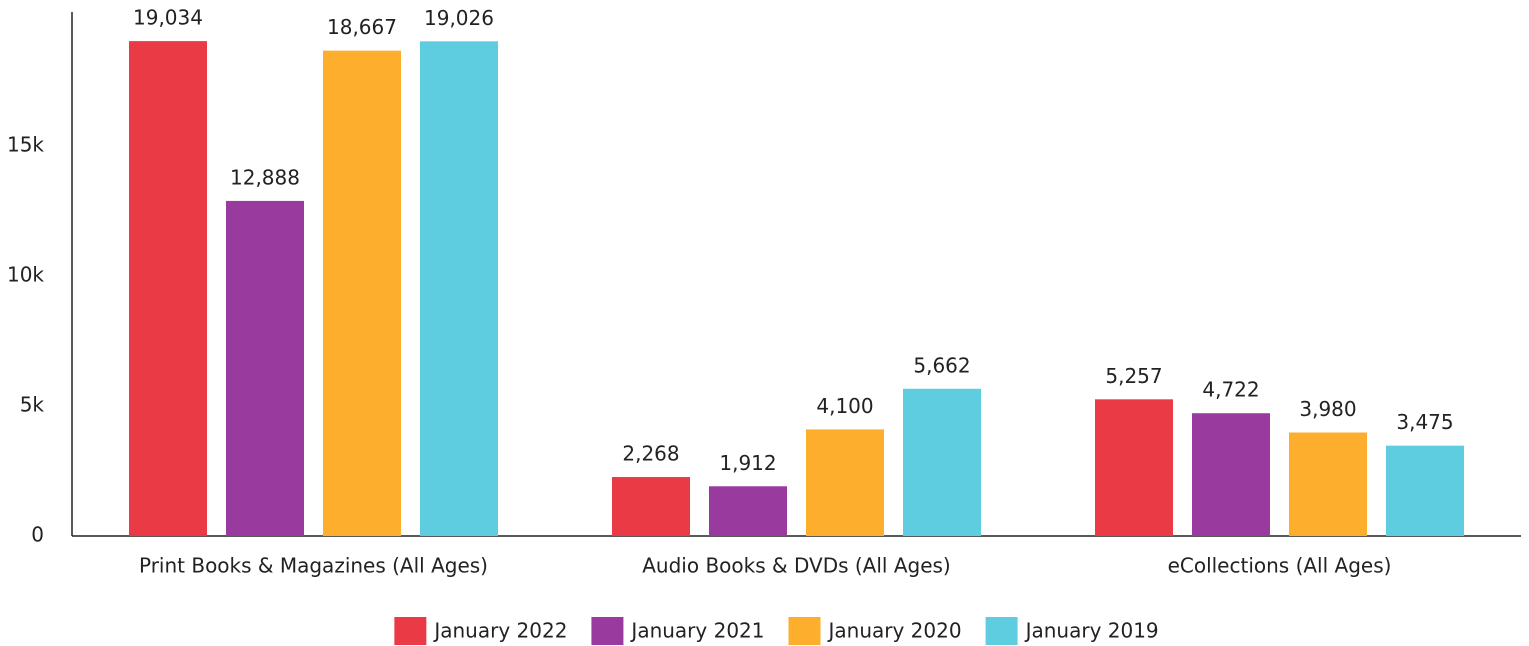  I want to click on data-label: 12,888, so click(265, 177).